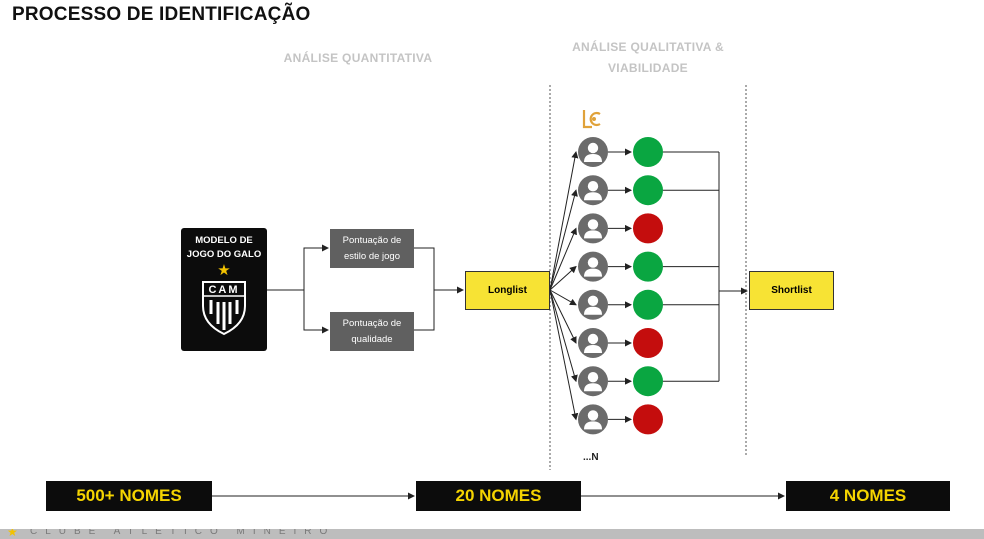 The width and height of the screenshot is (984, 539). I want to click on footer-bar: ★ CLUBE ATLÉTICO MINEIRO, so click(492, 534).